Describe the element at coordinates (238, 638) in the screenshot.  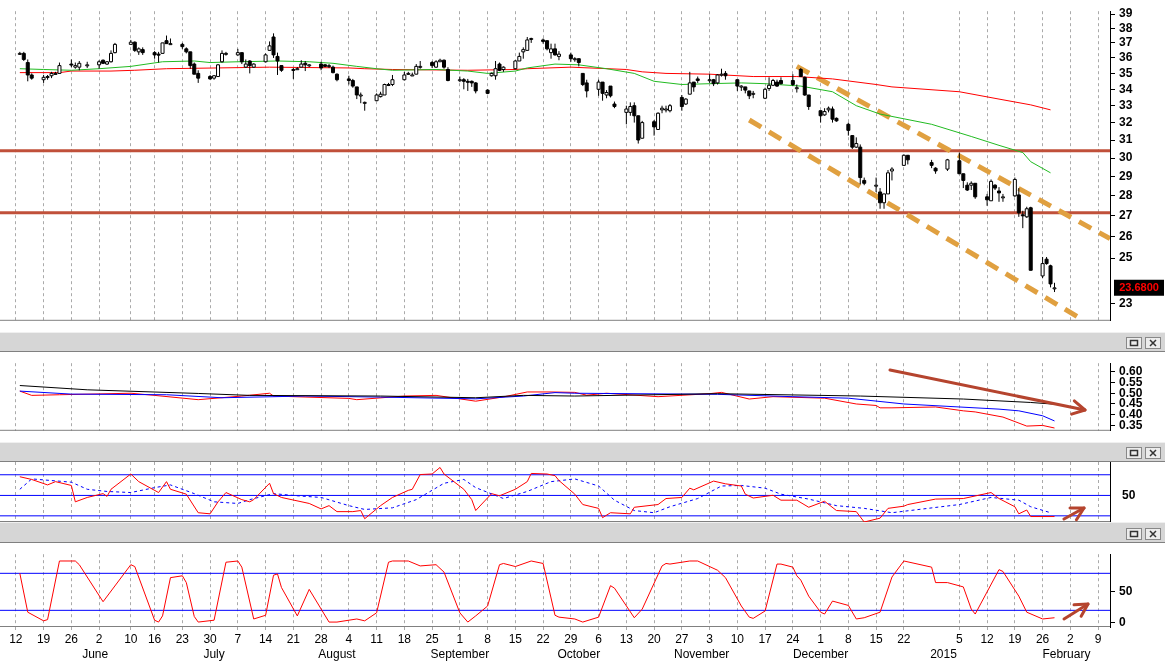
I see `x-tick-label: 7` at that location.